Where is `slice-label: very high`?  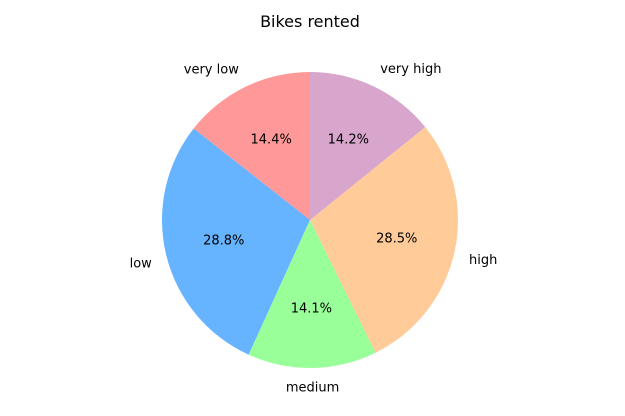 slice-label: very high is located at coordinates (410, 69).